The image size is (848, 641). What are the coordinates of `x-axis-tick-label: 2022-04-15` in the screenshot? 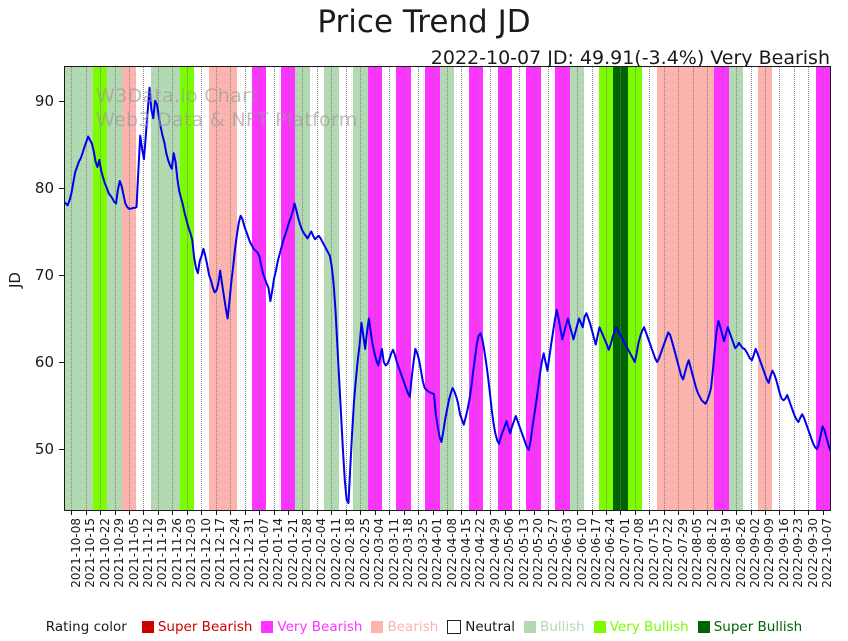 It's located at (465, 553).